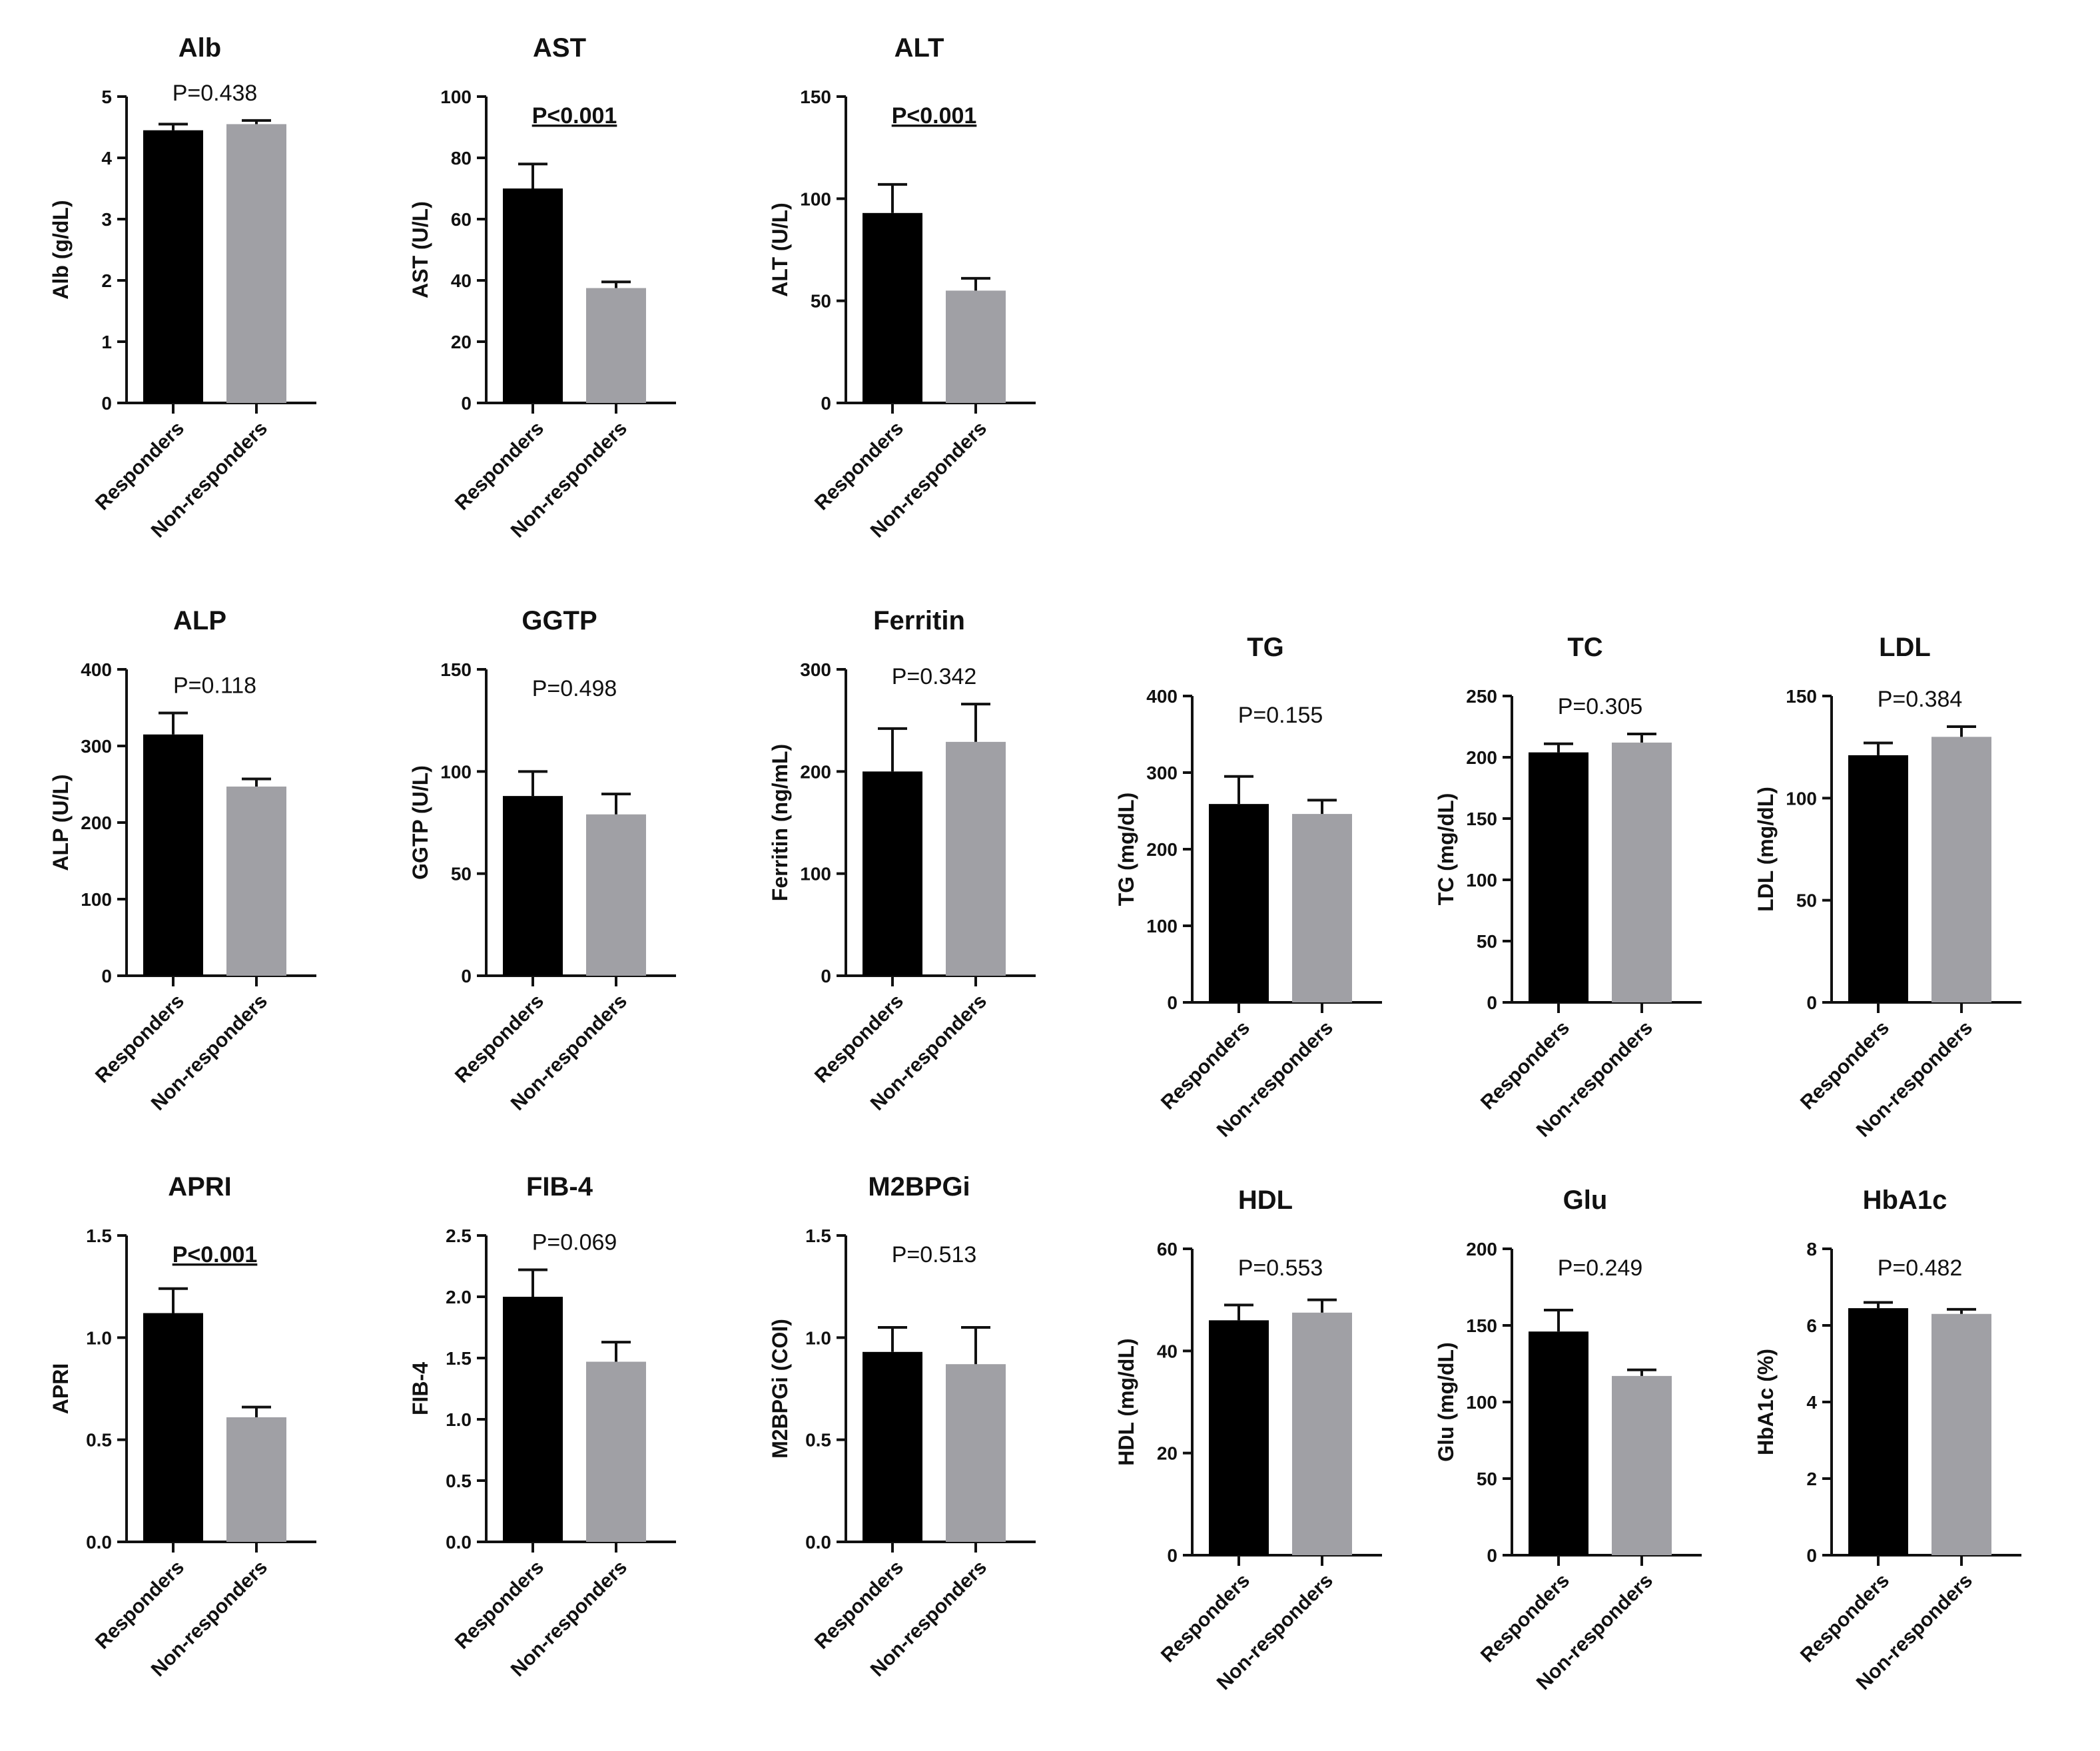 The width and height of the screenshot is (2100, 1751). What do you see at coordinates (1600, 706) in the screenshot?
I see `p-value-annotation: P=0.305` at bounding box center [1600, 706].